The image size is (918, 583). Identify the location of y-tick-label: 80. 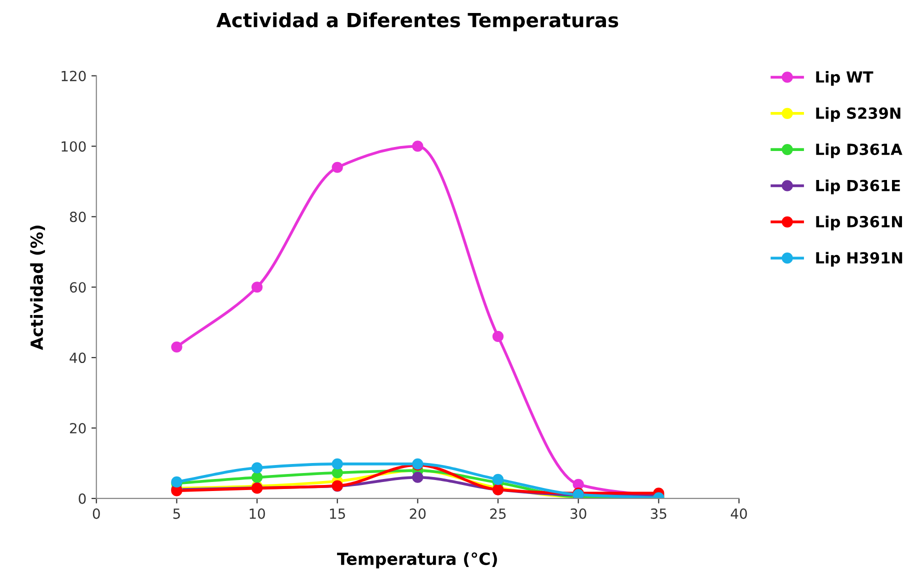
(78, 217).